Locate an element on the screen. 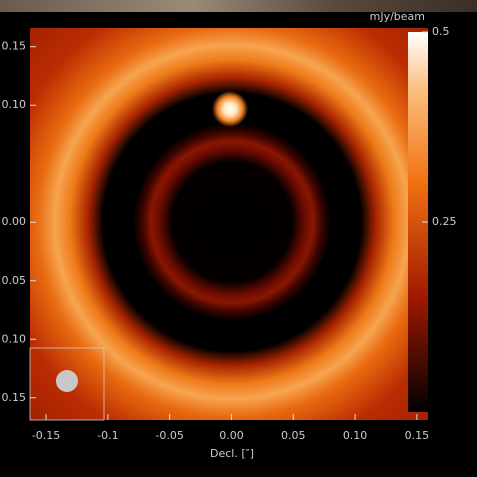  y-tick-label: 0.00 is located at coordinates (14, 221).